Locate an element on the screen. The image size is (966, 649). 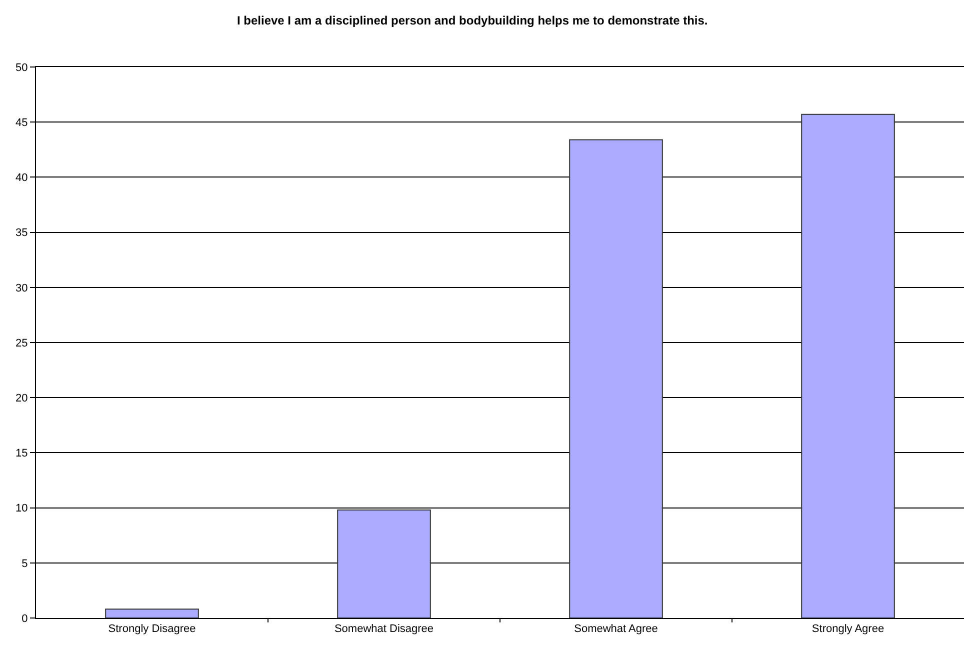
x-tick-label: Strongly Disagree is located at coordinates (152, 629).